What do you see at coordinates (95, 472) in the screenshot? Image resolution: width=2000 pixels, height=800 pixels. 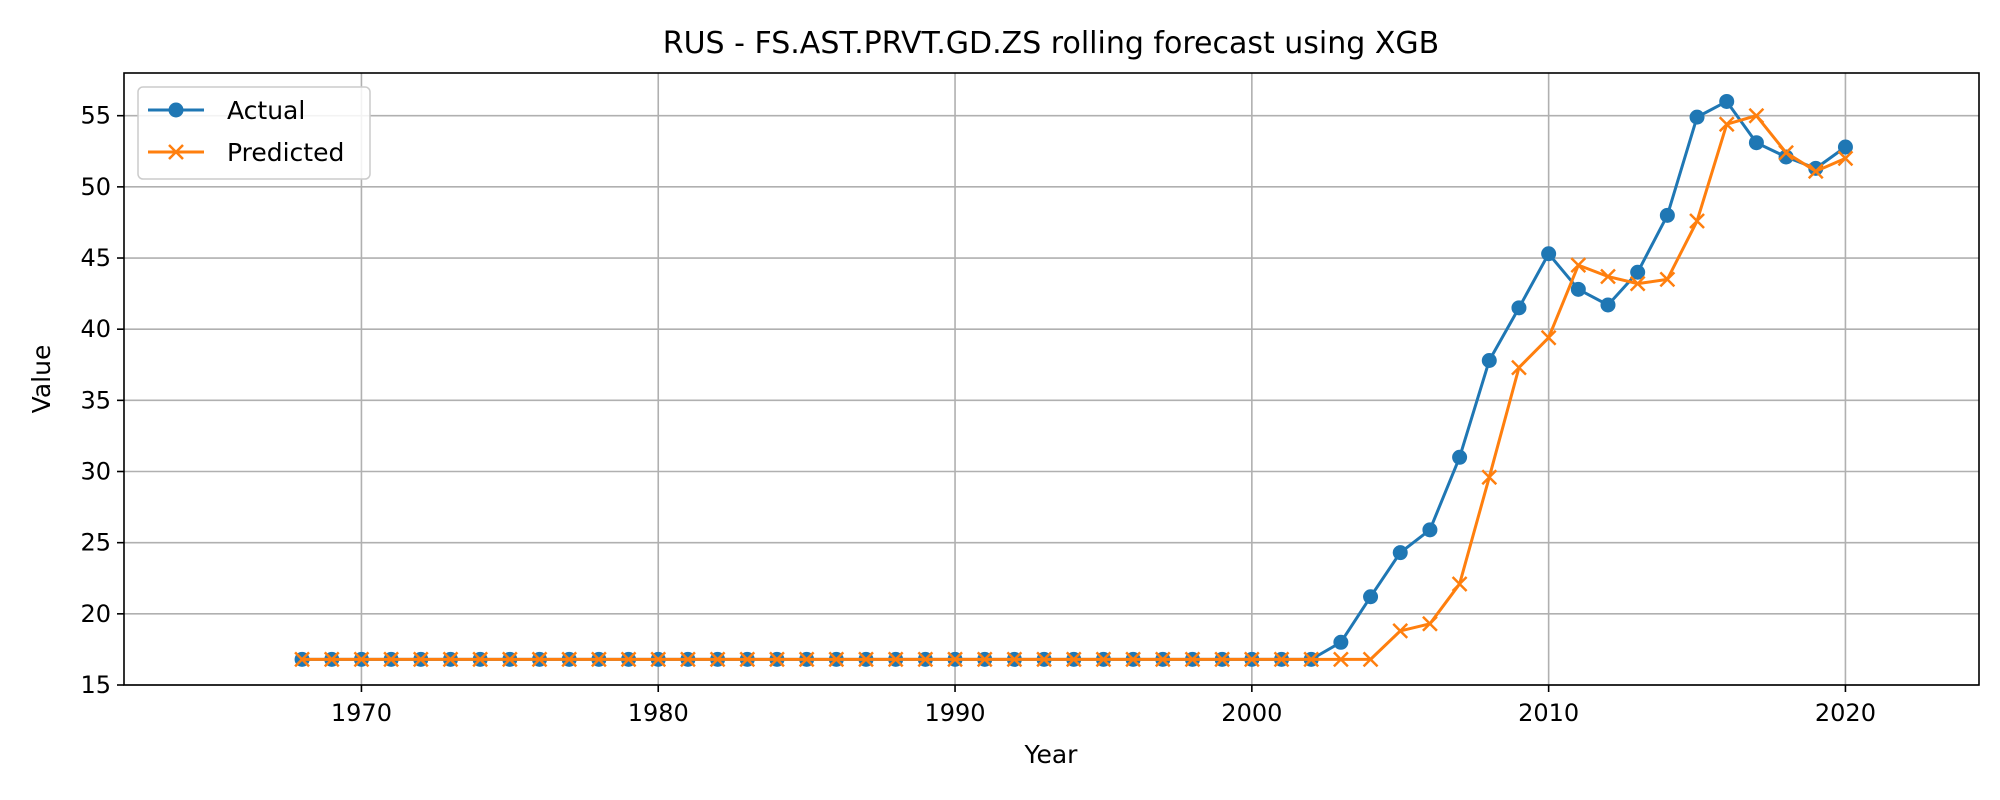 I see `y-tick-label: 30` at bounding box center [95, 472].